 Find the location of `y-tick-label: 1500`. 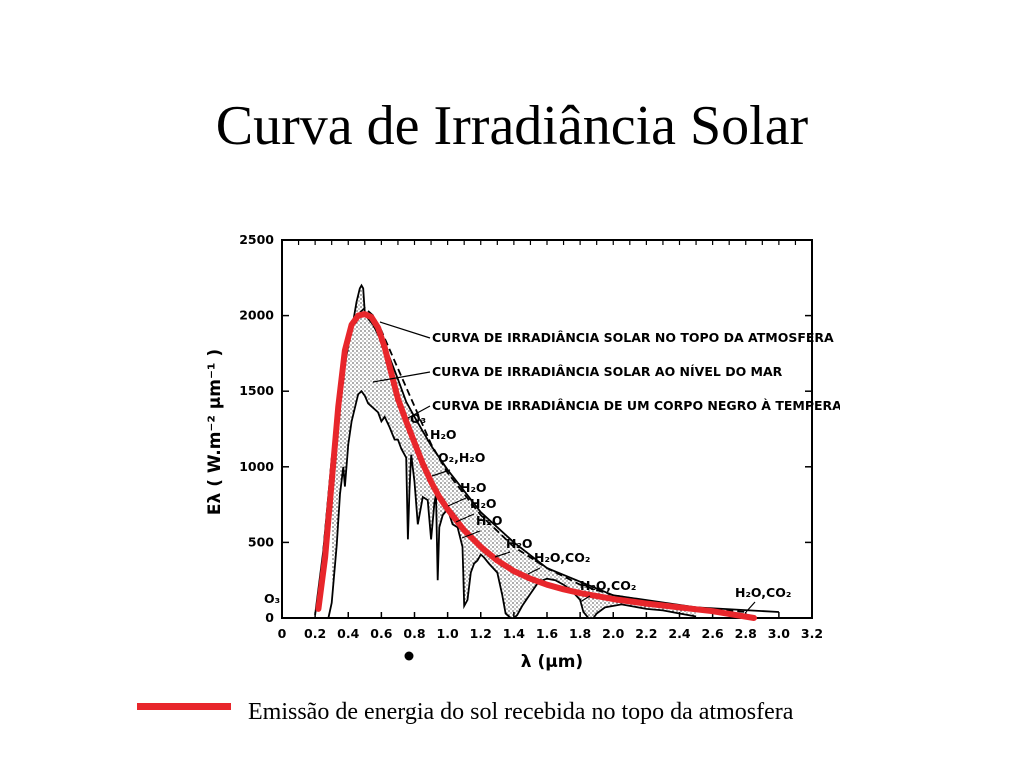

y-tick-label: 1500 is located at coordinates (256, 390).